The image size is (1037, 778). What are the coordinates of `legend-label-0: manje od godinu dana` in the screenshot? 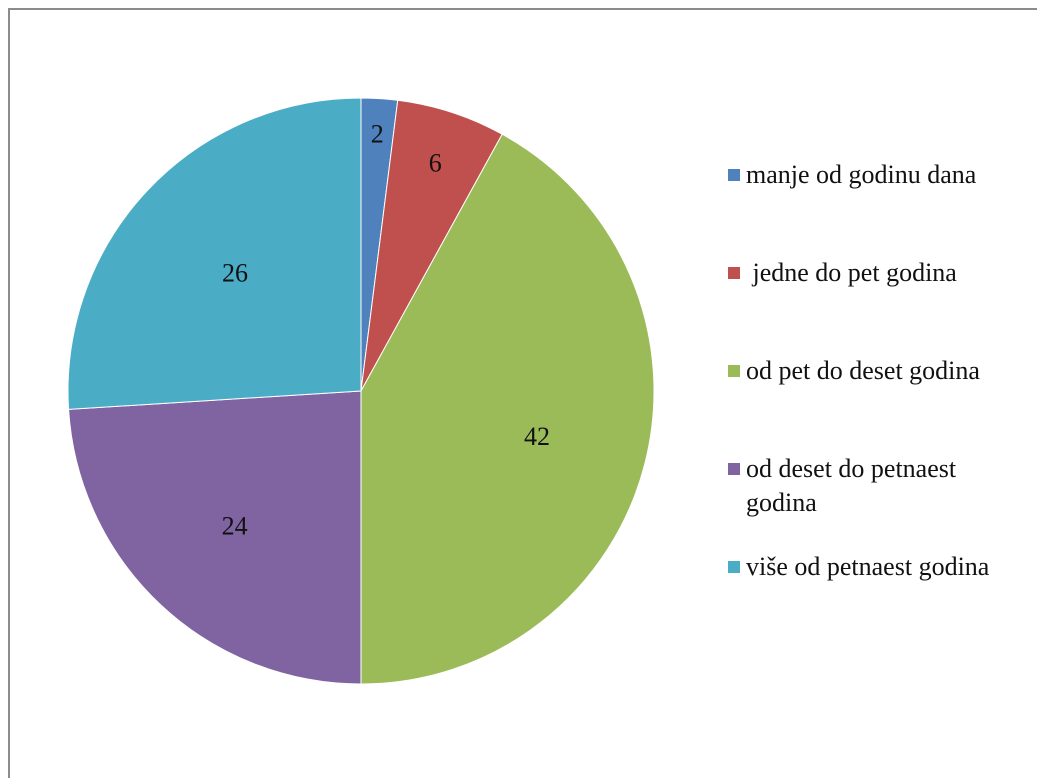 It's located at (861, 174).